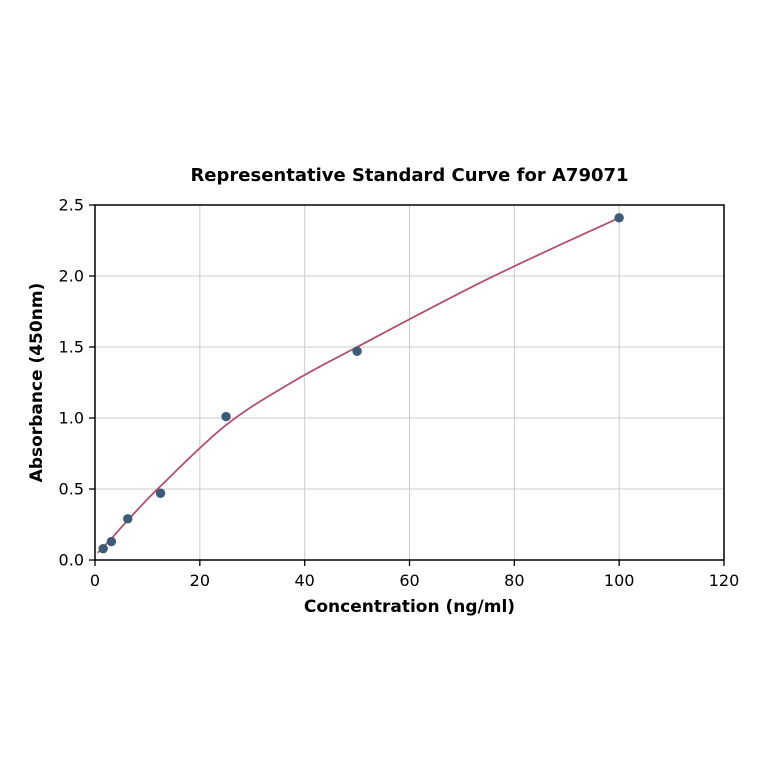 The height and width of the screenshot is (768, 764). Describe the element at coordinates (71, 560) in the screenshot. I see `svg-text: 0.0` at that location.